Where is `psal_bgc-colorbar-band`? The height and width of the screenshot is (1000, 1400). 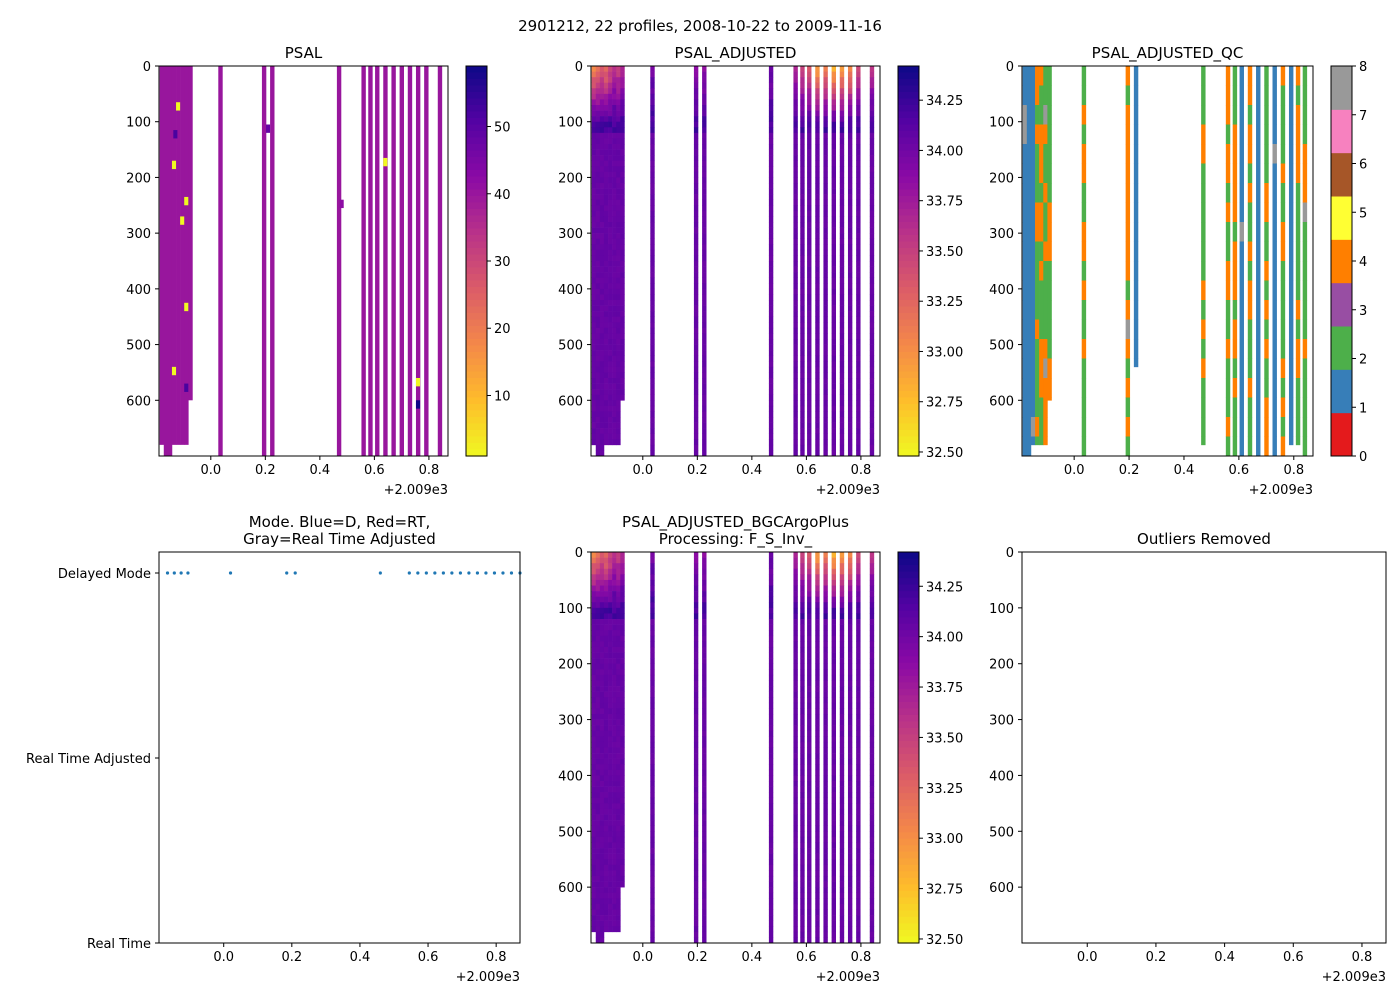
psal_bgc-colorbar-band is located at coordinates (908, 621).